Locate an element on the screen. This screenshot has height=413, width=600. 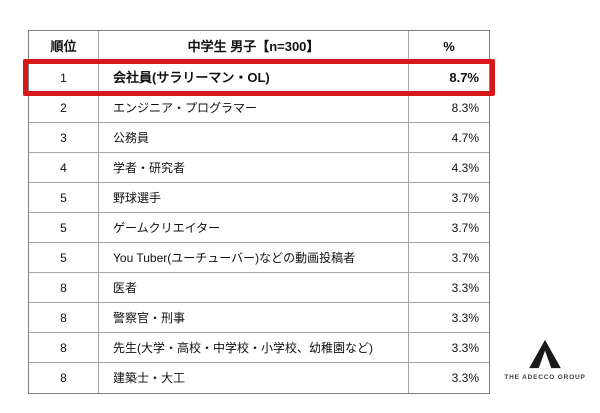
job-cell: エンジニア・プログラマー is located at coordinates (254, 107).